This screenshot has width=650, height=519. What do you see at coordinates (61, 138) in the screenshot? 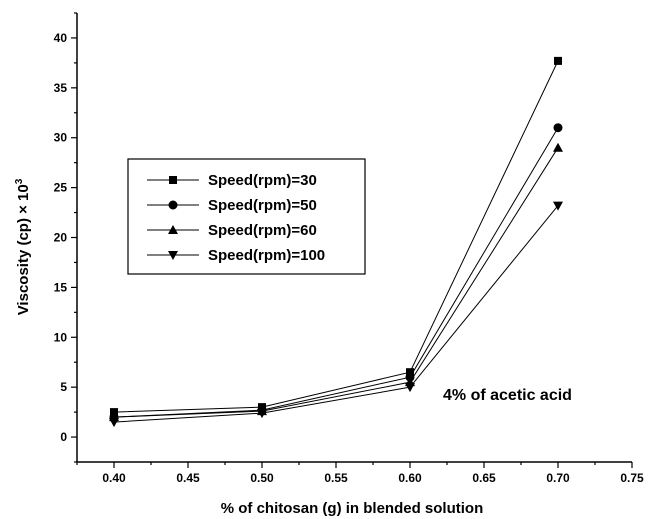
I see `y-tick-label: 30` at bounding box center [61, 138].